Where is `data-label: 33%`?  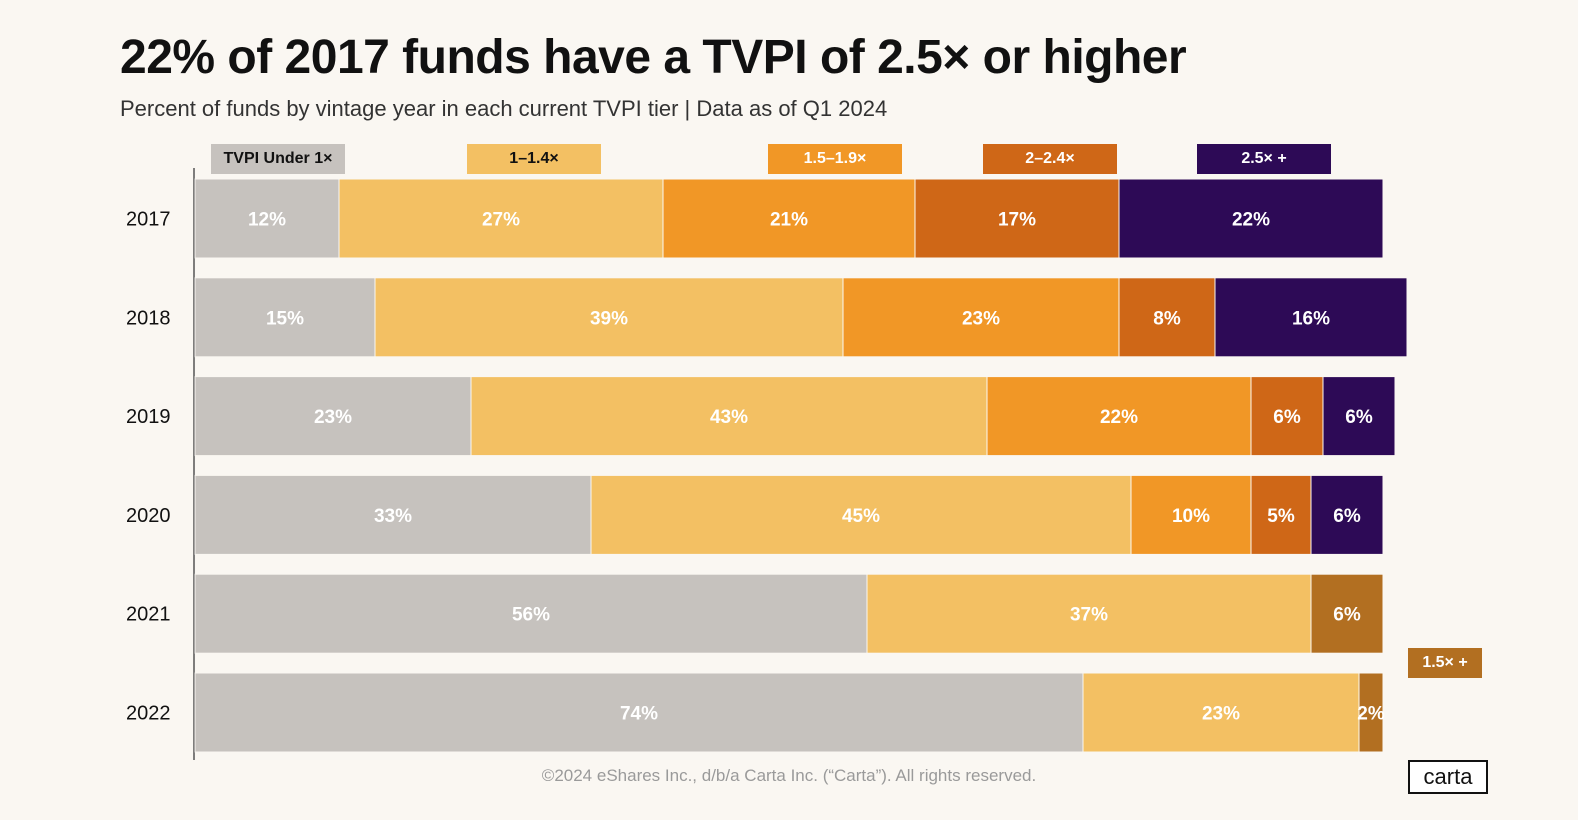
data-label: 33% is located at coordinates (393, 516).